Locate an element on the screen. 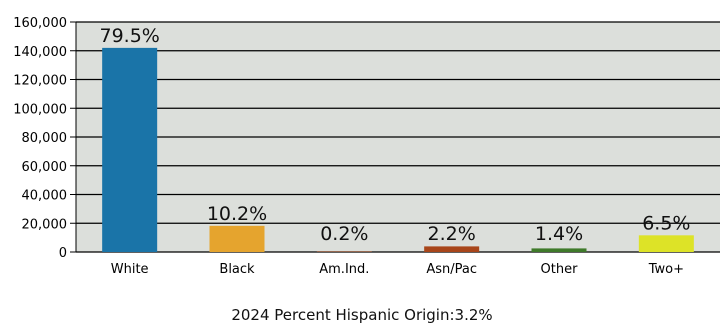  data-label-5: 6.5% is located at coordinates (666, 223).